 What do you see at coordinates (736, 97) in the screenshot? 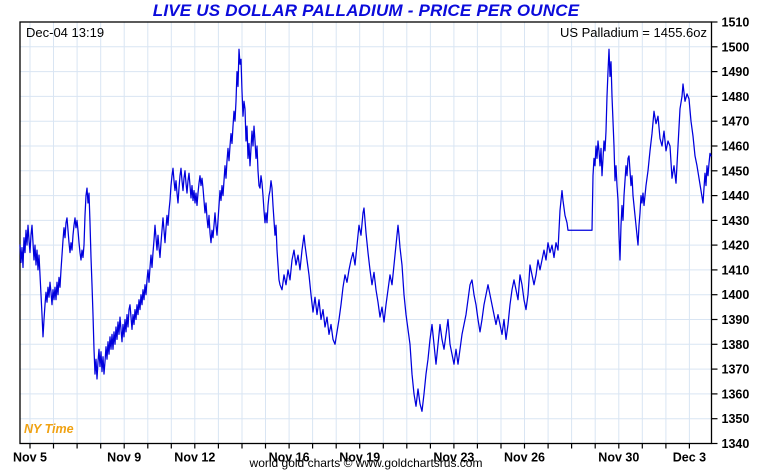
I see `y-tick-label: 1480` at bounding box center [736, 97].